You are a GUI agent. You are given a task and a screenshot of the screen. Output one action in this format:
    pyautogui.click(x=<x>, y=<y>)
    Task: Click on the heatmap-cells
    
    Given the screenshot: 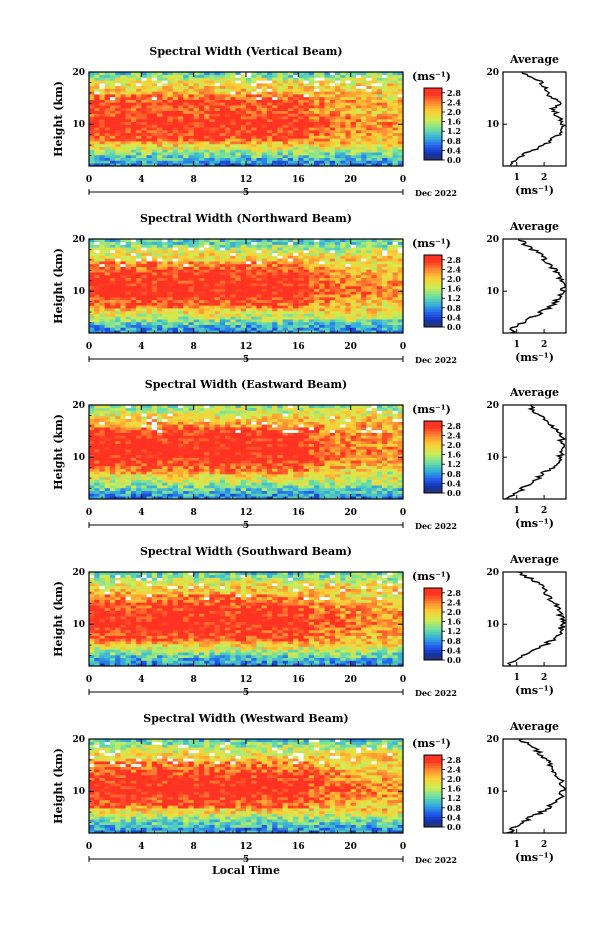 What is the action you would take?
    pyautogui.click(x=246, y=619)
    